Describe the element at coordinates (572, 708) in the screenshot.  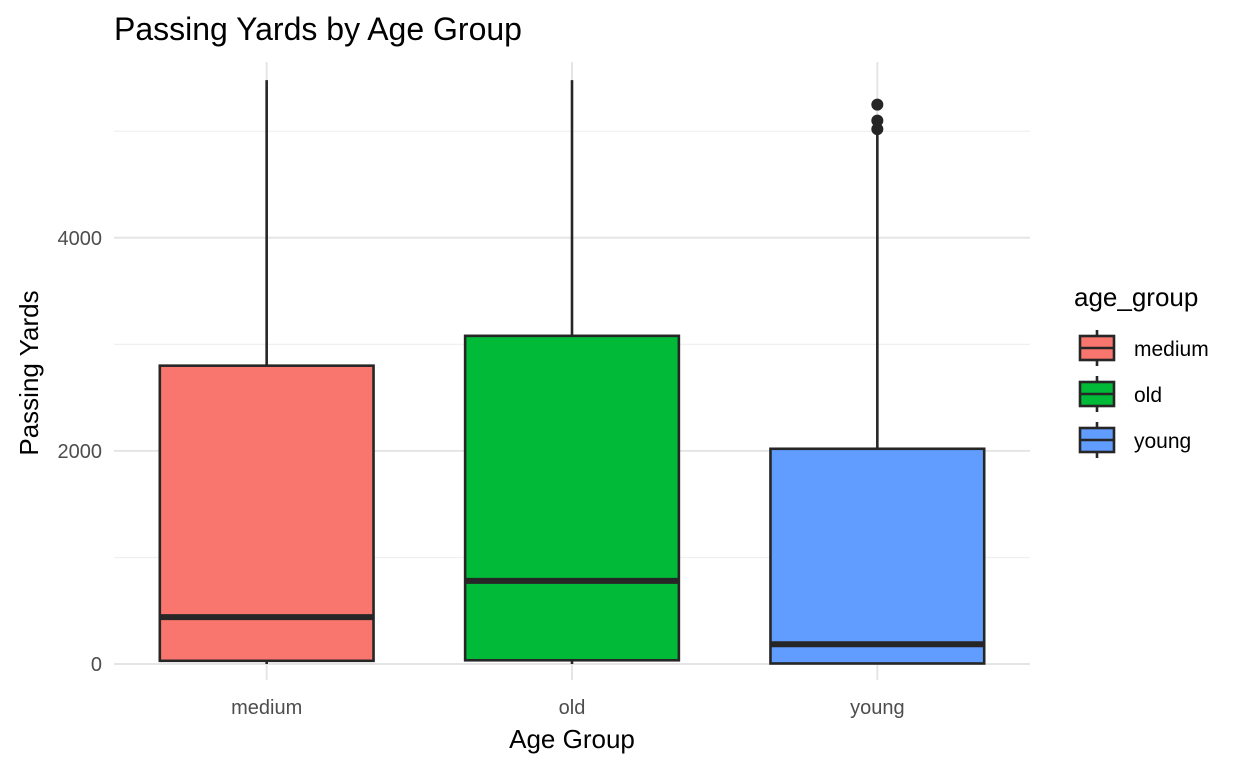
I see `x-tick-label: old` at that location.